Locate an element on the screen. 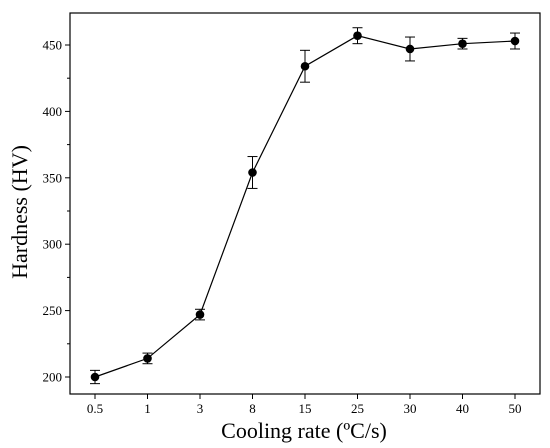 The height and width of the screenshot is (448, 550). x-axis-title: Cooling rate (ºC/s) is located at coordinates (304, 430).